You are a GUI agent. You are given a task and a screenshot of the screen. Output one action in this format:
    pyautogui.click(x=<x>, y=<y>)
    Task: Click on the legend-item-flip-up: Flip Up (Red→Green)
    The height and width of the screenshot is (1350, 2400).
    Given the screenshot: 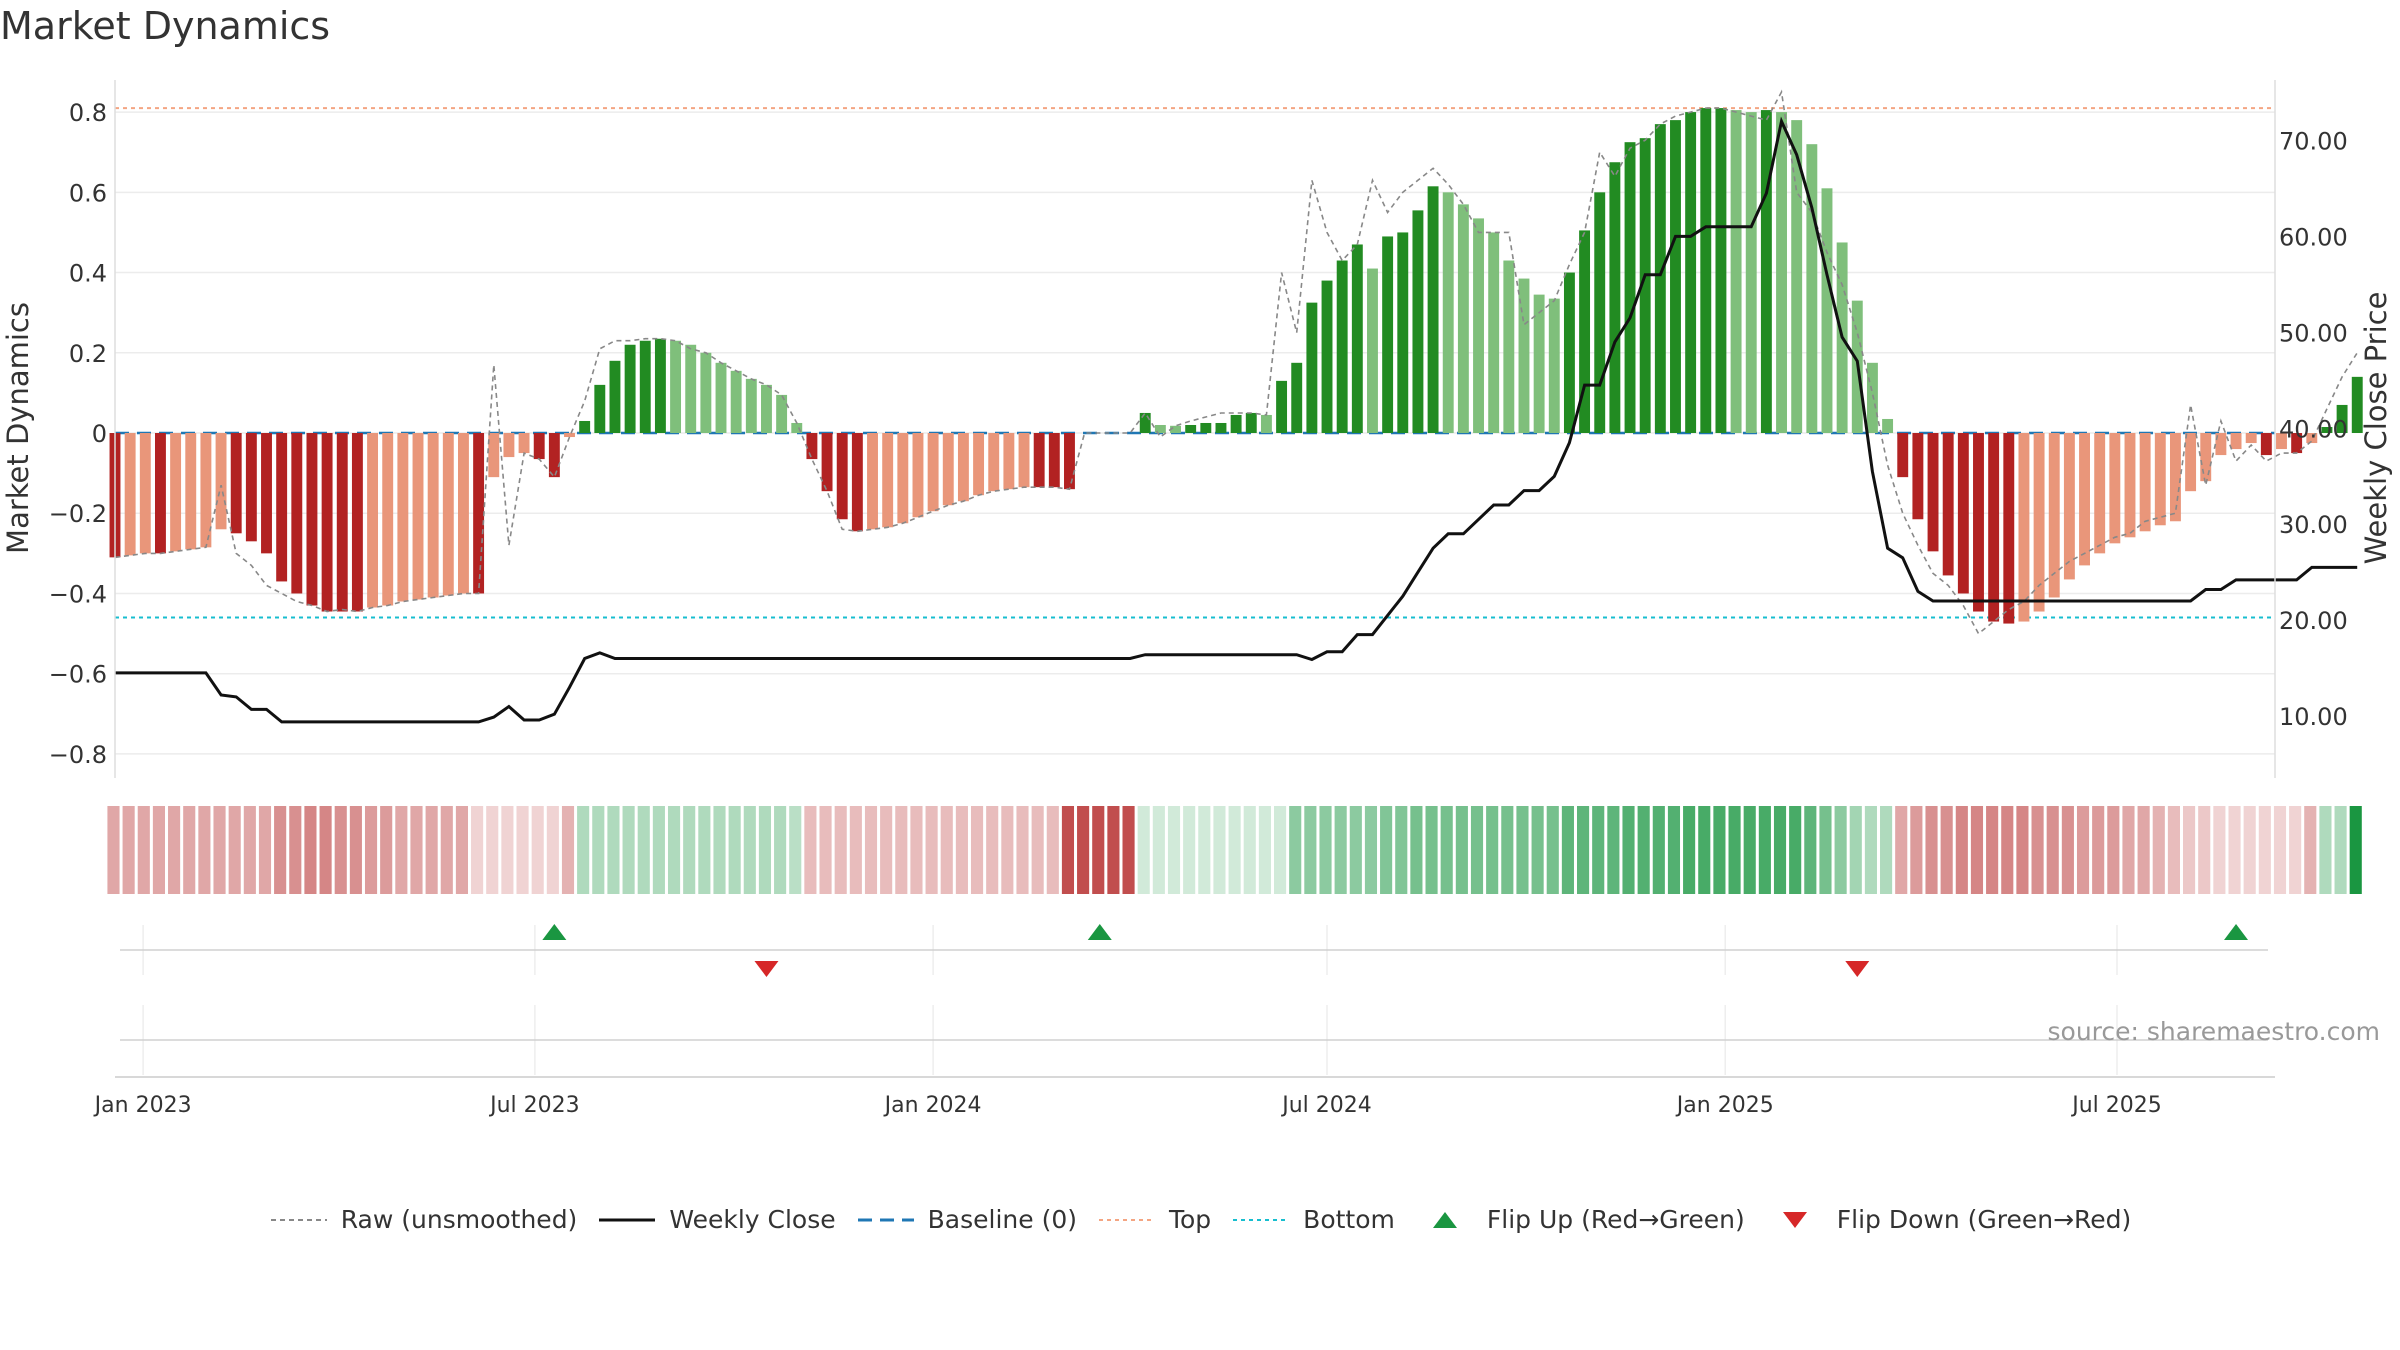 What is the action you would take?
    pyautogui.click(x=1580, y=1219)
    